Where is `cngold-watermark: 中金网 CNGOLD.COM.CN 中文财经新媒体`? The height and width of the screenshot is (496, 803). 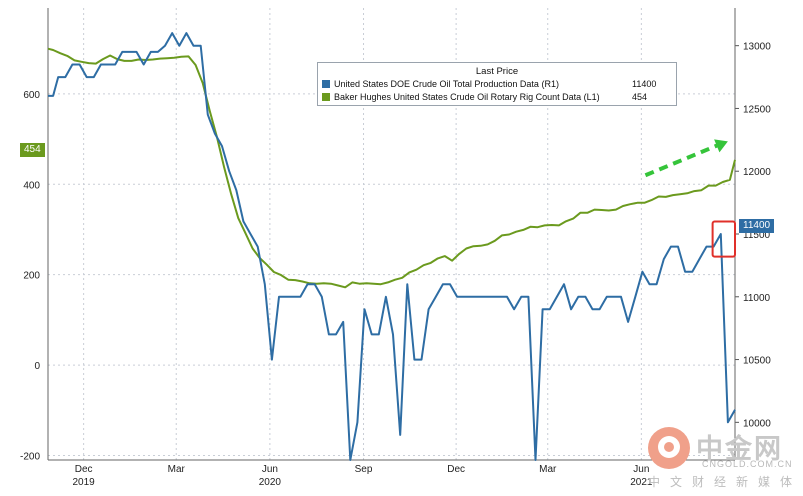 cngold-watermark: 中金网 CNGOLD.COM.CN 中文财经新媒体 is located at coordinates (723, 458).